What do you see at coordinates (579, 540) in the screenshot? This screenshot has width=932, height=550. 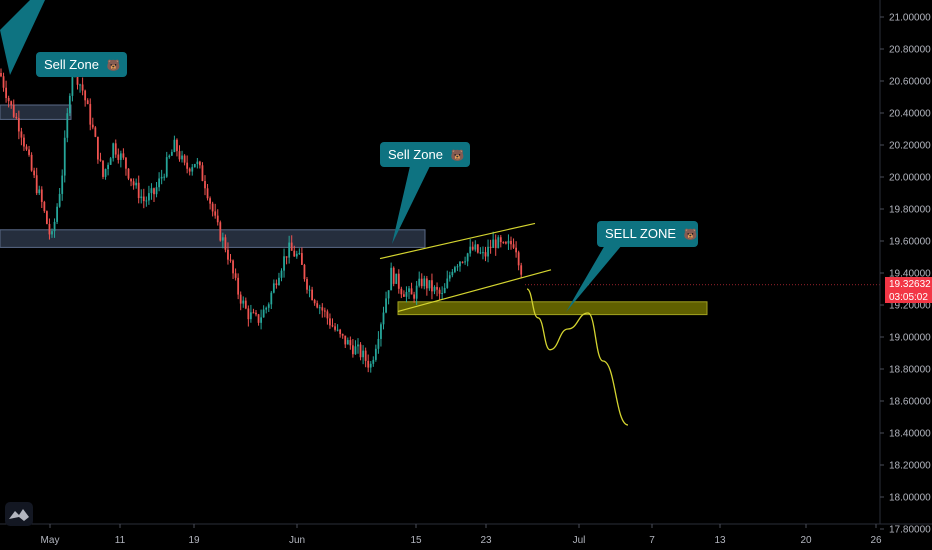 I see `x-tick-label: Jul` at bounding box center [579, 540].